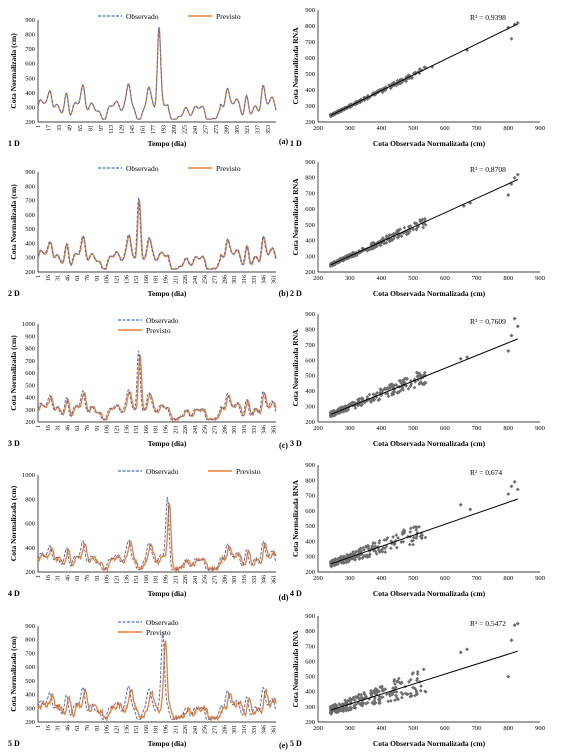 The height and width of the screenshot is (754, 567). What do you see at coordinates (78, 278) in the screenshot?
I see `x-tick-label: 61` at bounding box center [78, 278].